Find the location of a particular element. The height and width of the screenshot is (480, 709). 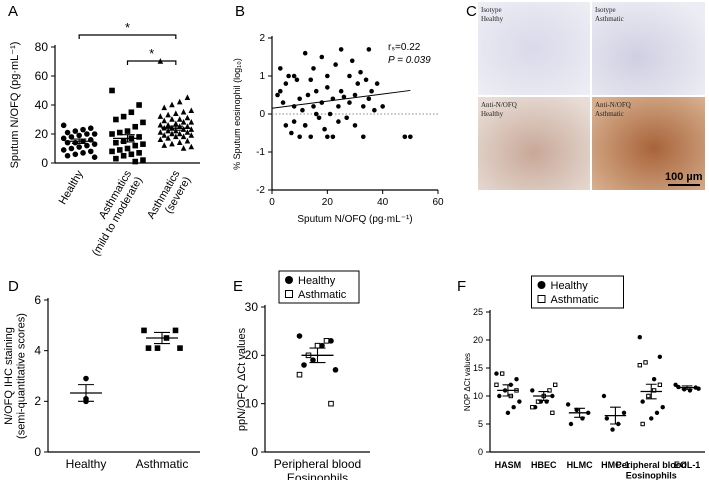

annotation: rₛ=0.22 is located at coordinates (404, 47).